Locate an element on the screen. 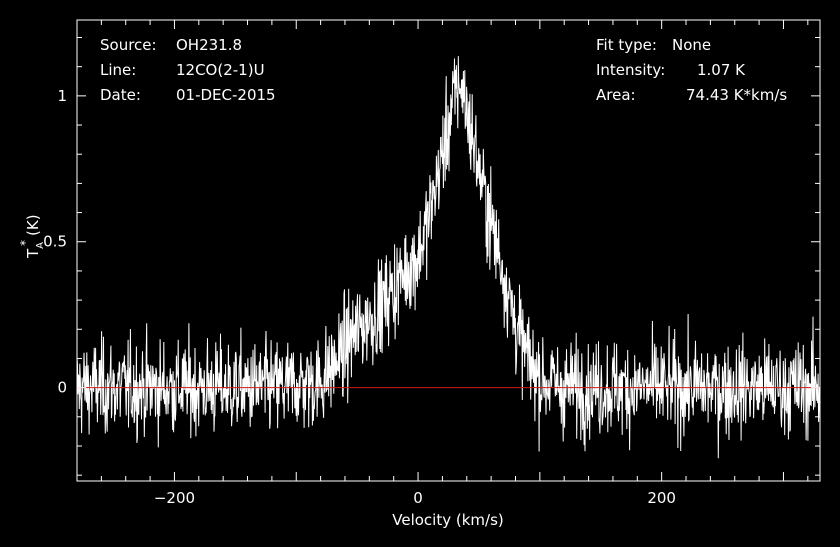  x-tick-label: 200 is located at coordinates (661, 498).